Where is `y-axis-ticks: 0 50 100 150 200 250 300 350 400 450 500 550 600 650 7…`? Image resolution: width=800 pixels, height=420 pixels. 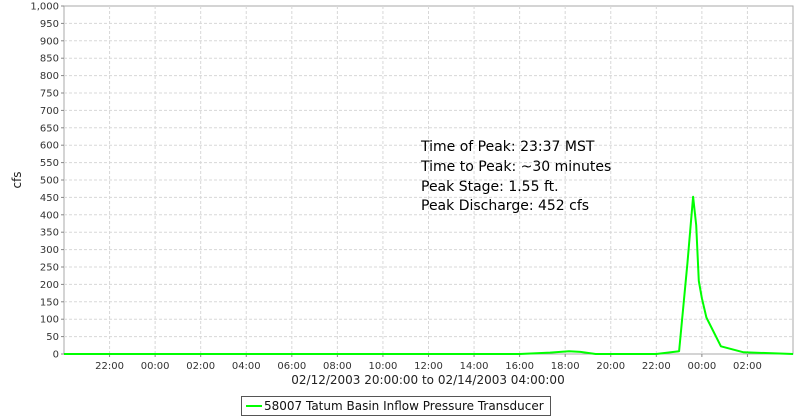 y-axis-ticks: 0 50 100 150 200 250 300 350 400 450 500 550 600 650 7… is located at coordinates (47, 181).